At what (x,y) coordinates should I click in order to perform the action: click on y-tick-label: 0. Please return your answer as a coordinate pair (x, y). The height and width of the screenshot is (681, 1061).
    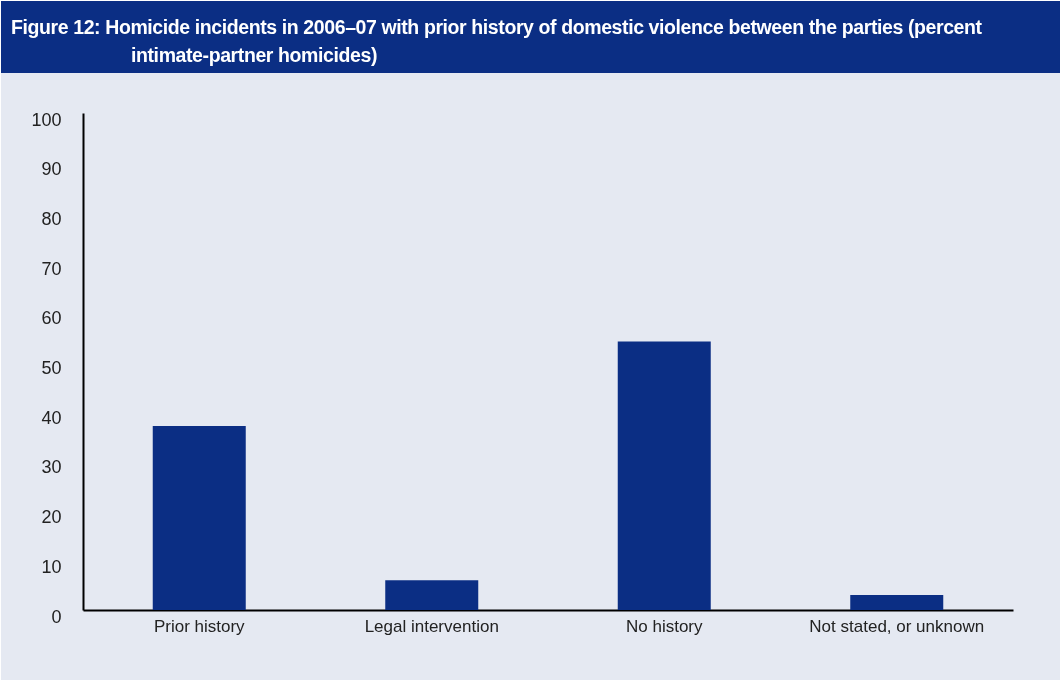
    Looking at the image, I should click on (56, 616).